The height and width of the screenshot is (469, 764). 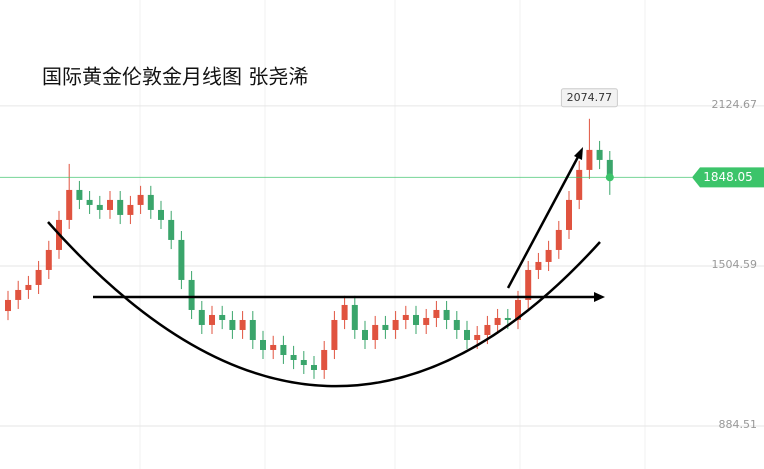 I want to click on max-label-box, so click(x=589, y=98).